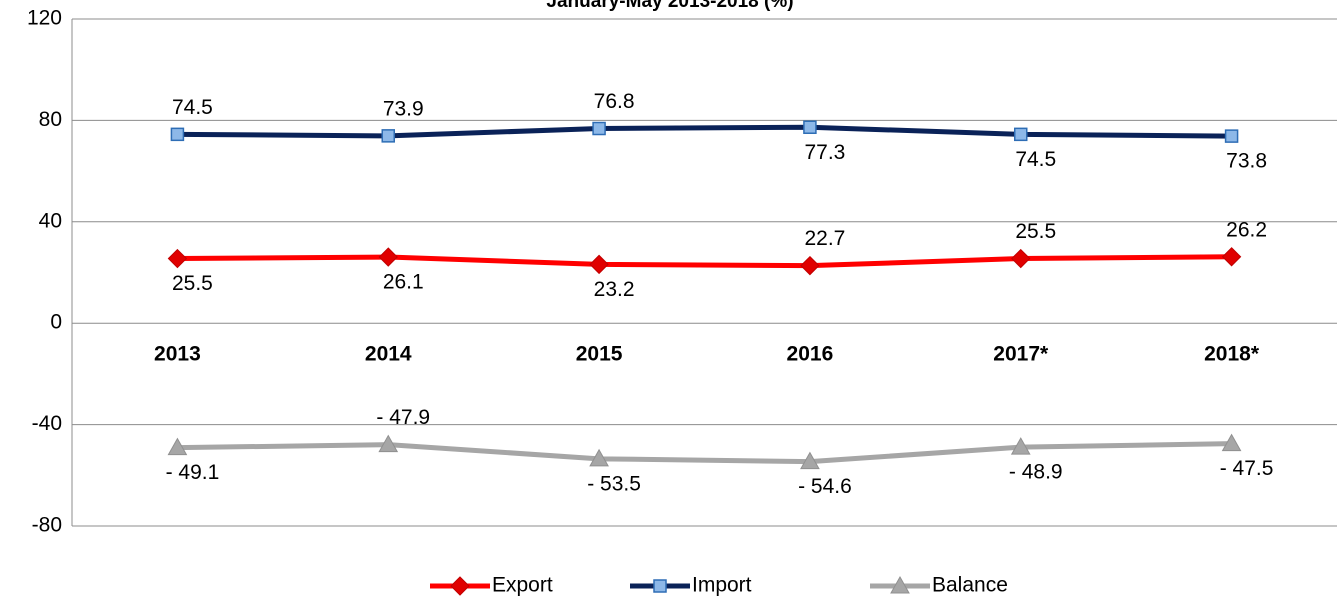 The image size is (1340, 606). What do you see at coordinates (47, 525) in the screenshot?
I see `y-tick-label: -80` at bounding box center [47, 525].